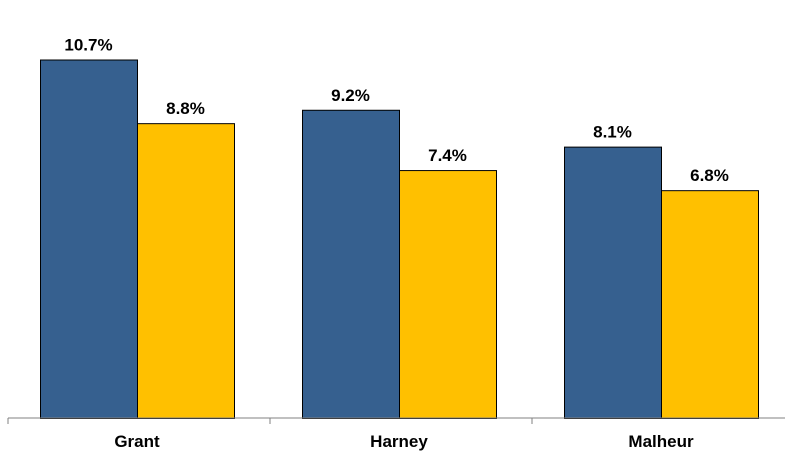 The height and width of the screenshot is (456, 785). What do you see at coordinates (661, 441) in the screenshot?
I see `x-tick-label-malheur: Malheur` at bounding box center [661, 441].